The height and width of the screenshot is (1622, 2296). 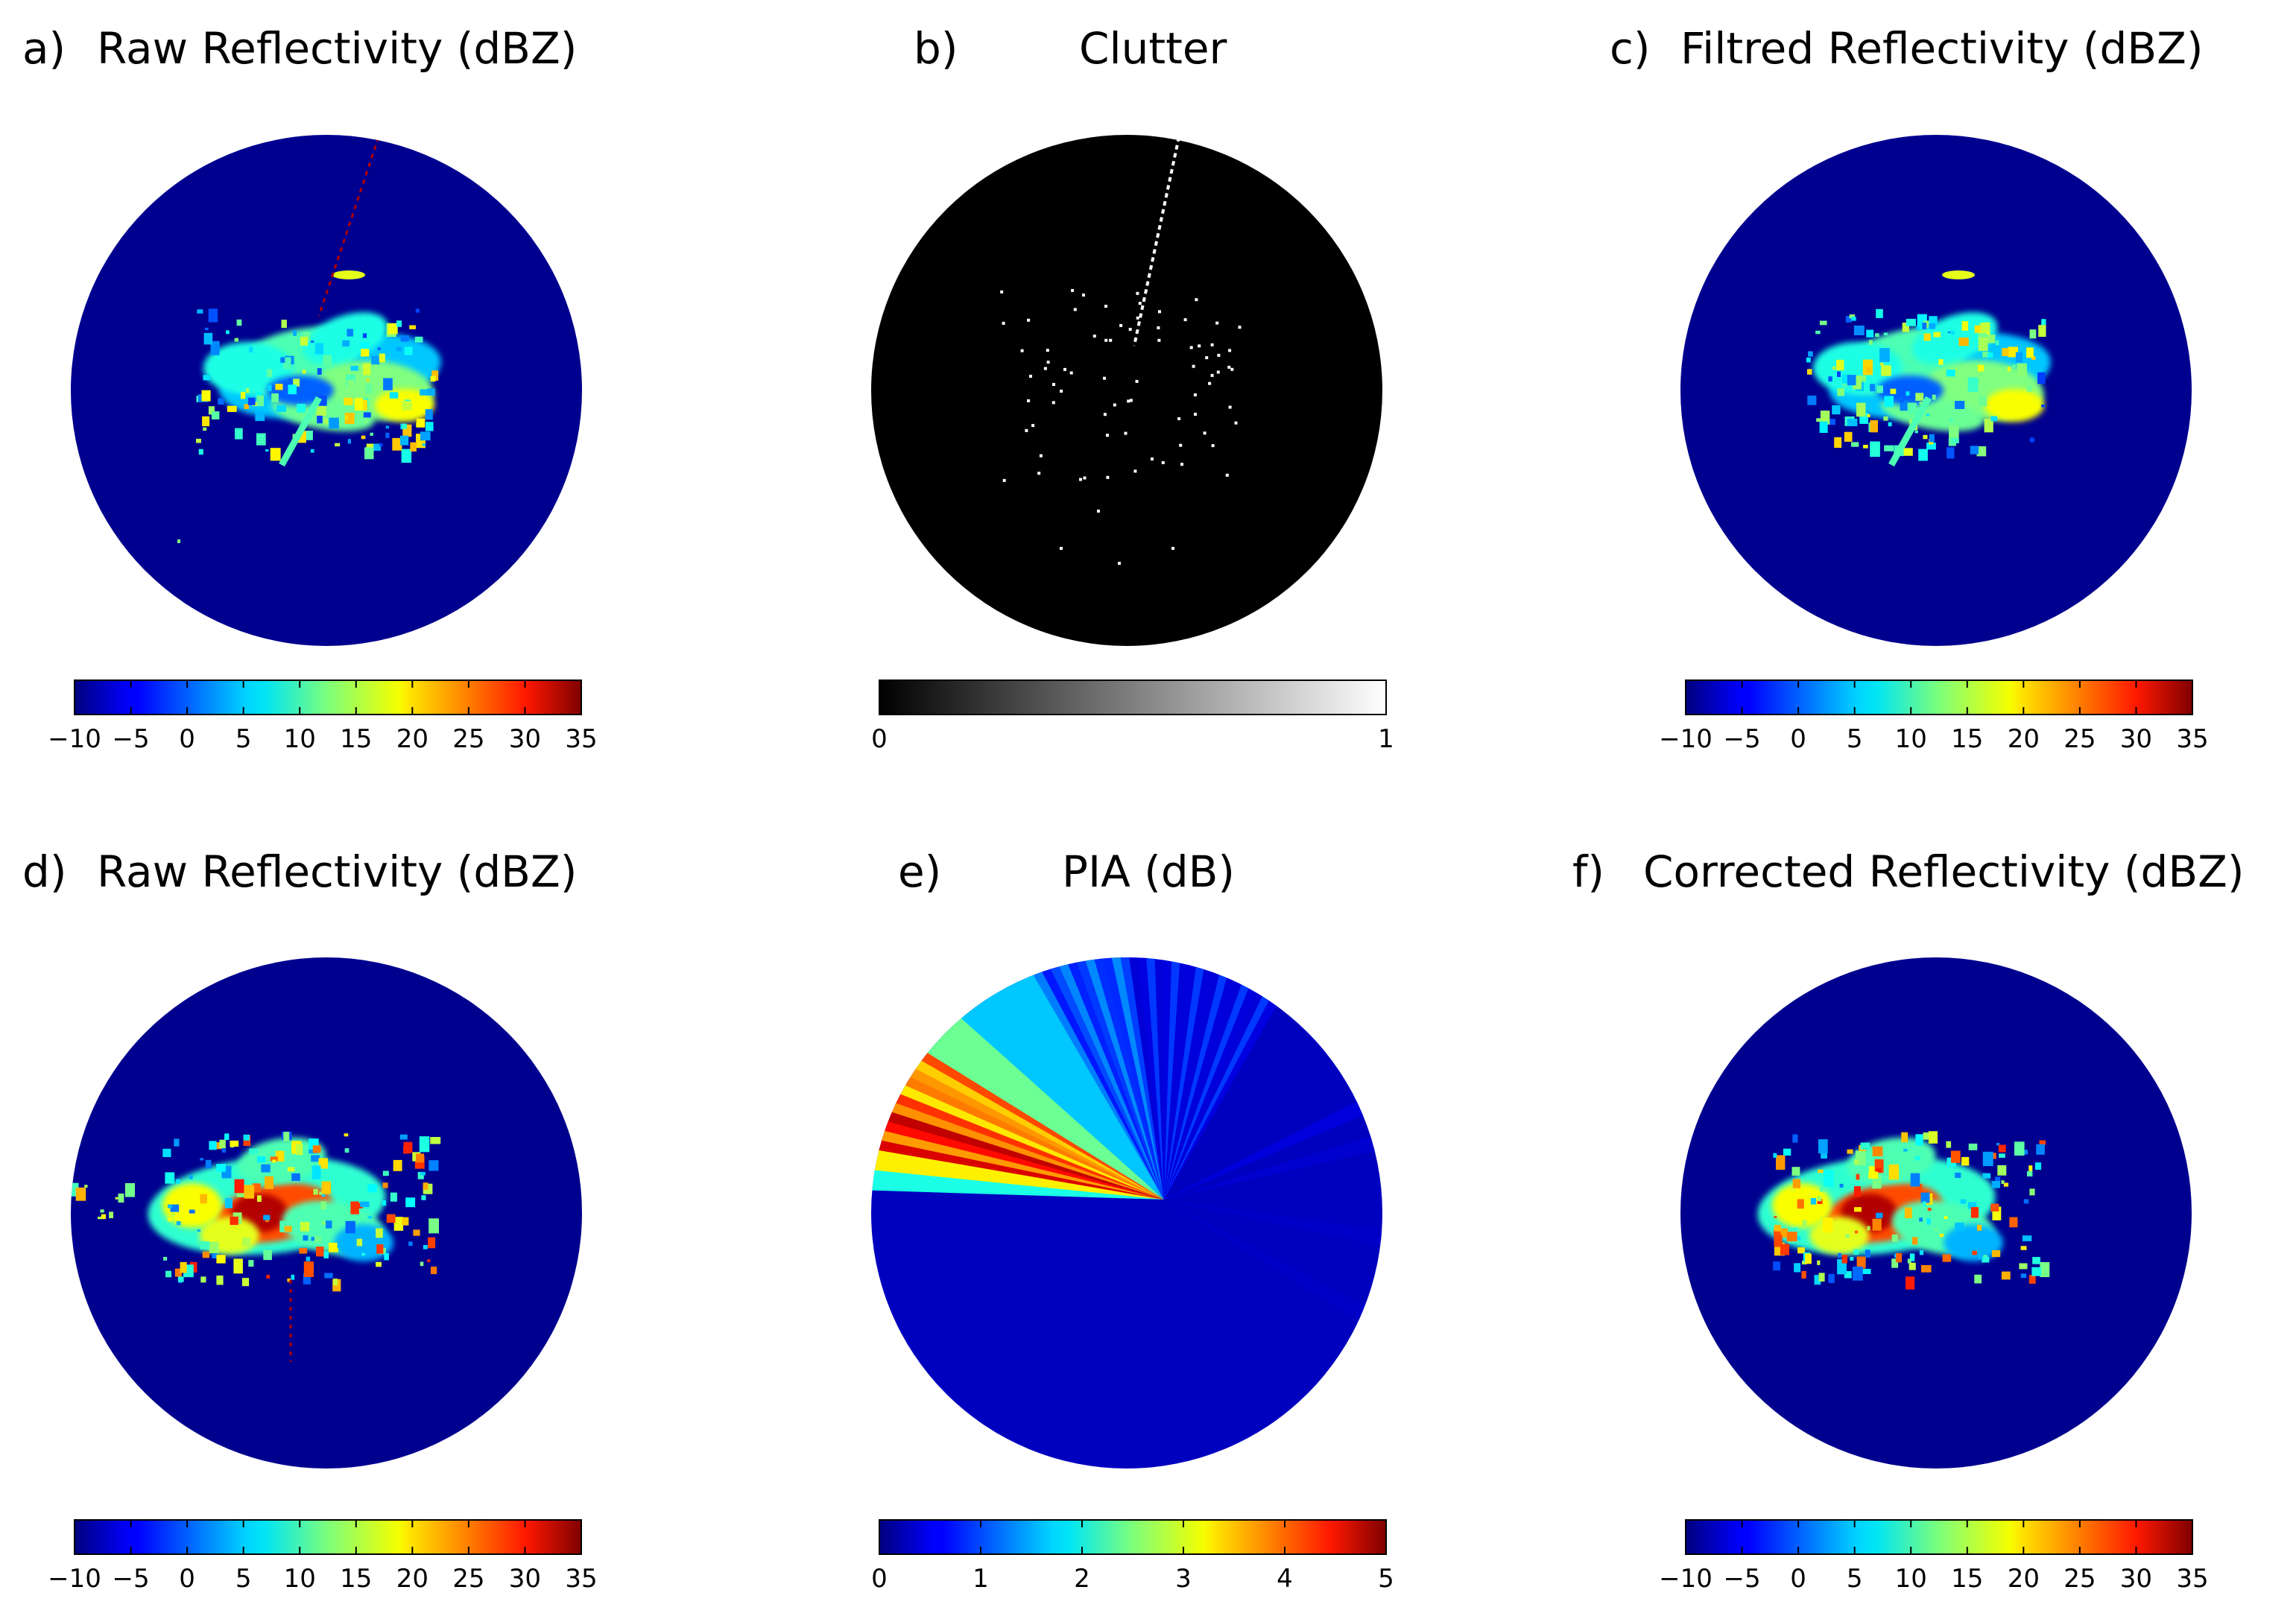 What do you see at coordinates (2079, 739) in the screenshot?
I see `colorbar-tick-label: 25` at bounding box center [2079, 739].